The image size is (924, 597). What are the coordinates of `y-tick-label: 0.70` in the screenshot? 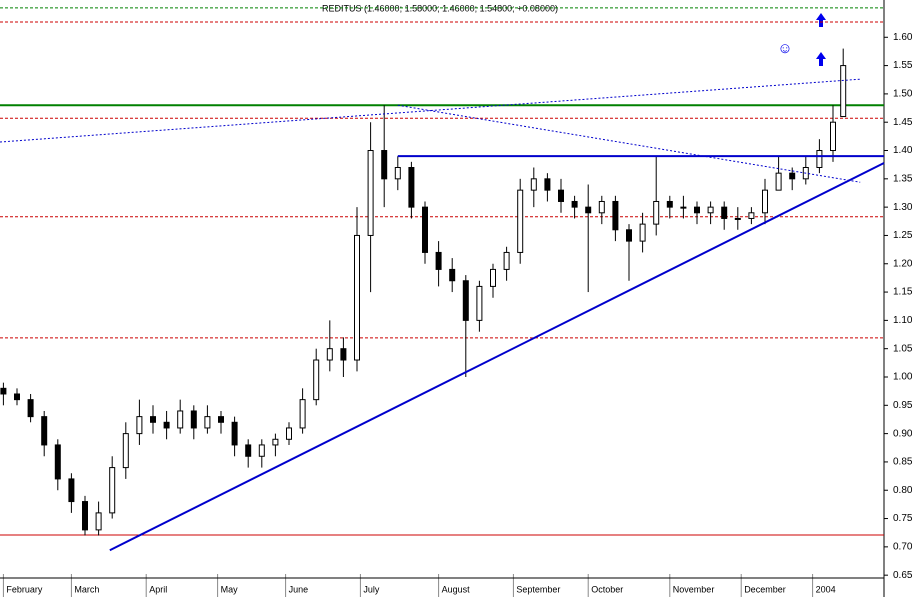 It's located at (903, 546).